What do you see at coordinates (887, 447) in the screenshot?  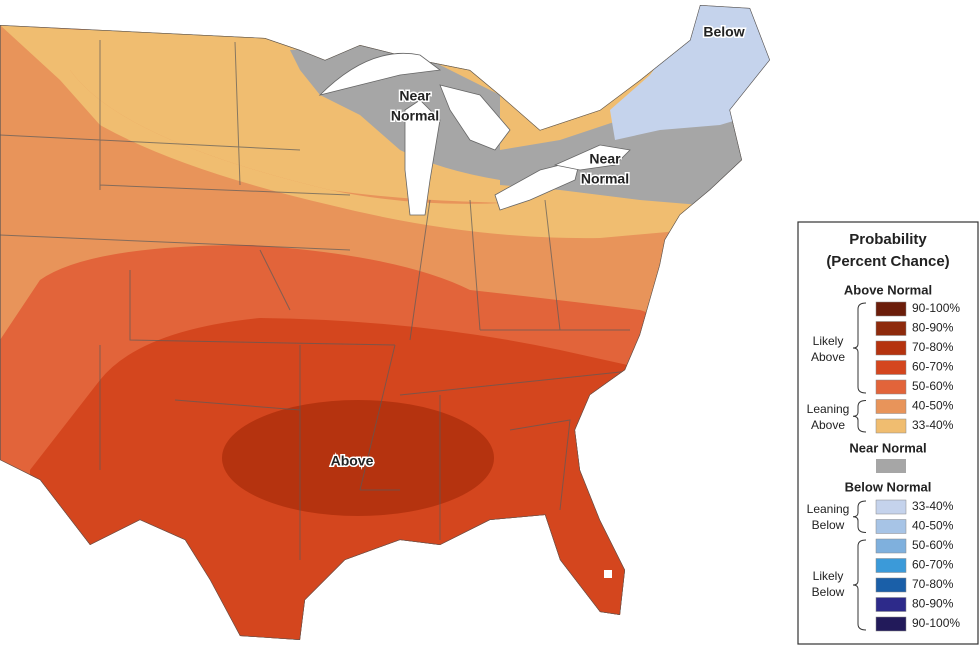 I see `legend-heading: Near Normal` at bounding box center [887, 447].